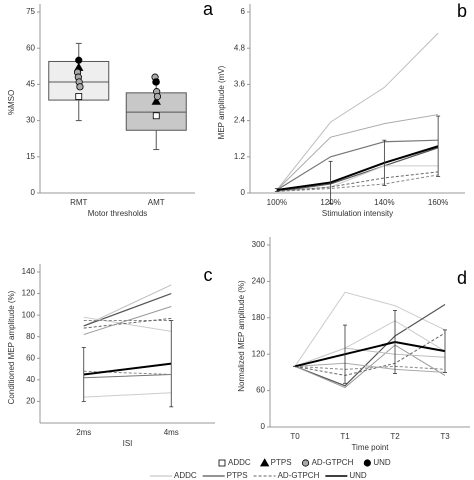 This screenshot has width=474, height=480. What do you see at coordinates (30, 336) in the screenshot?
I see `y-tick-label: 80` at bounding box center [30, 336].